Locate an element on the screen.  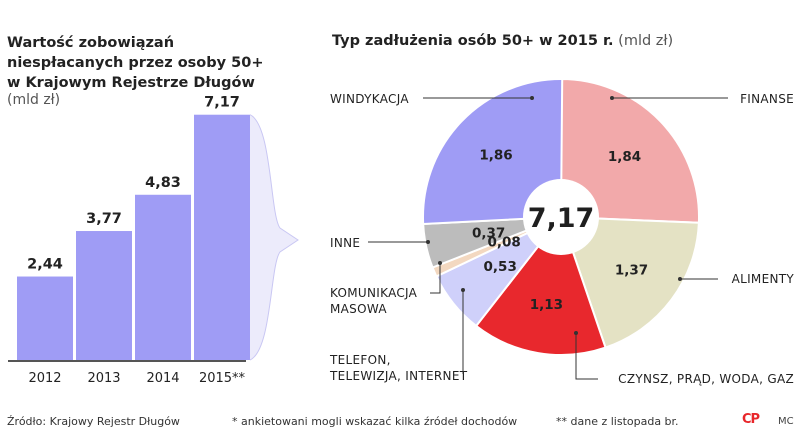
pie-slice-category-label: TELEWIZJA, INTERNET is located at coordinates (398, 376).